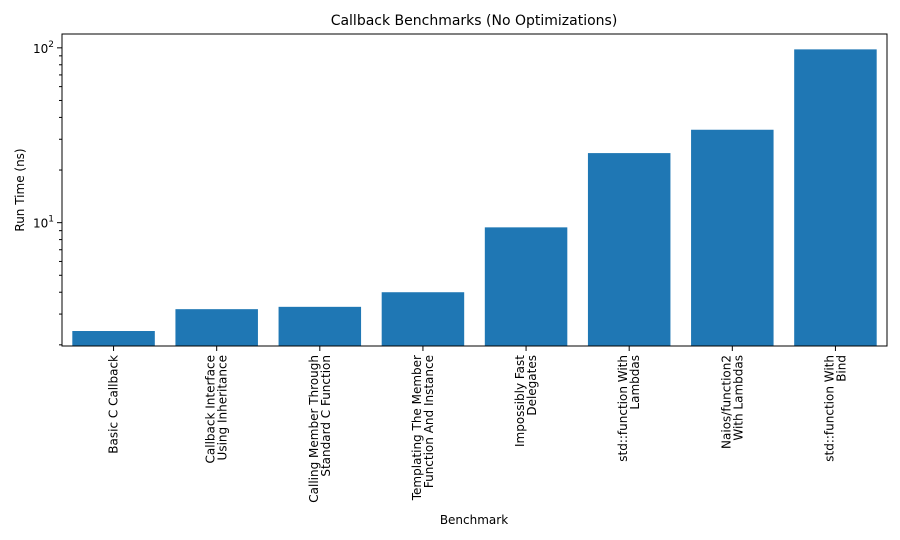 This screenshot has width=900, height=540. I want to click on x-tick-label-line: Basic C Callback, so click(114, 404).